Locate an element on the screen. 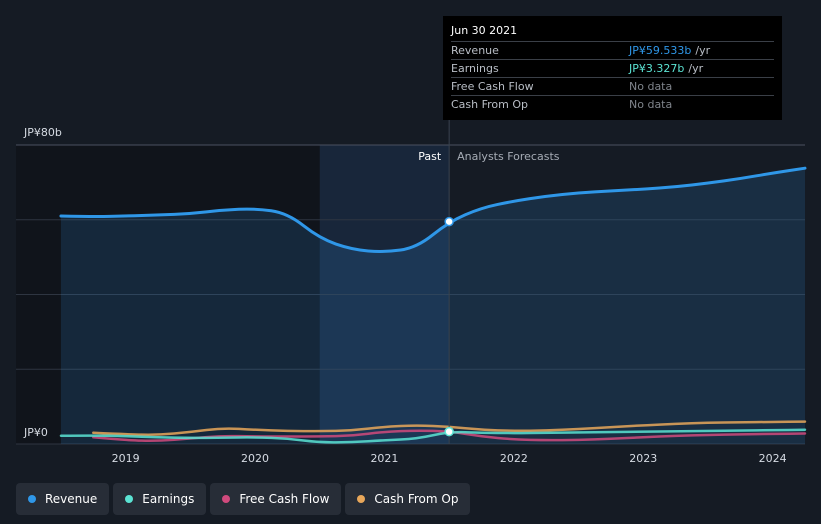  x-tick-label: 2024 is located at coordinates (773, 458).